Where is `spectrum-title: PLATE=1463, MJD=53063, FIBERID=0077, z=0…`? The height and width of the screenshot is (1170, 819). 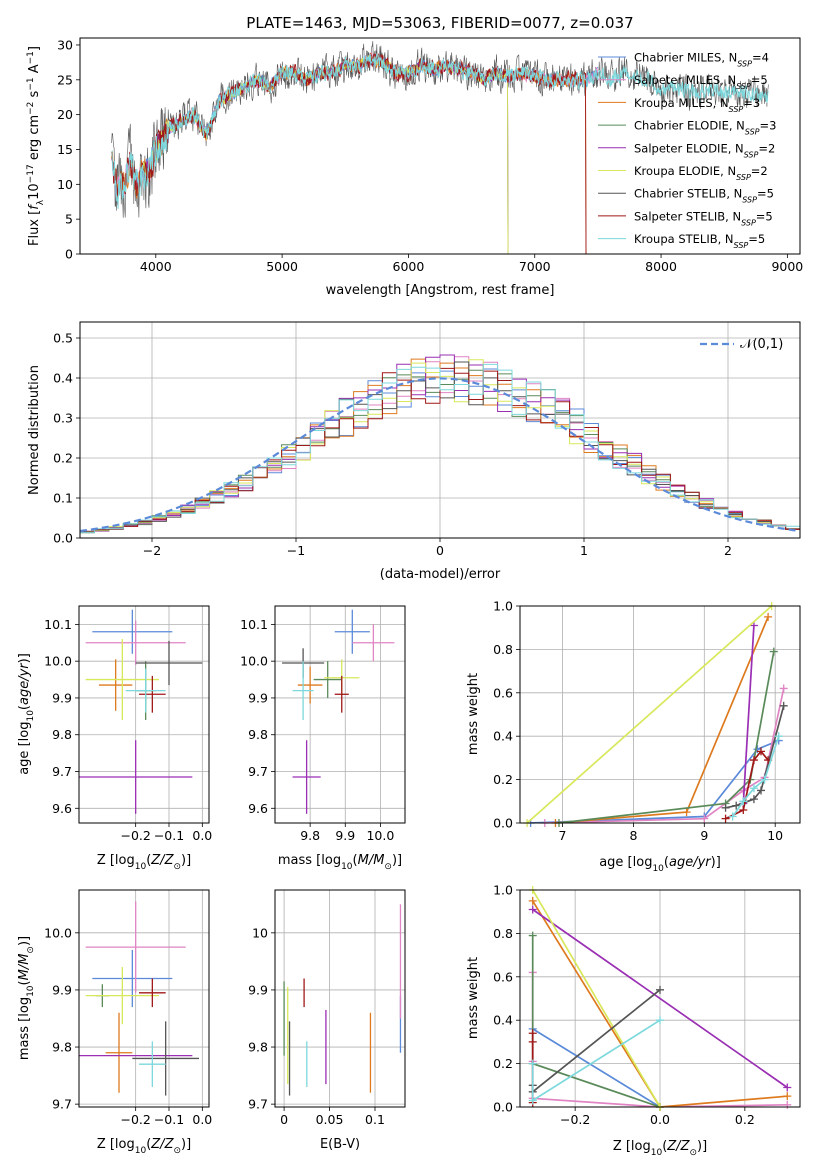
spectrum-title: PLATE=1463, MJD=53063, FIBERID=0077, z=0… is located at coordinates (439, 23).